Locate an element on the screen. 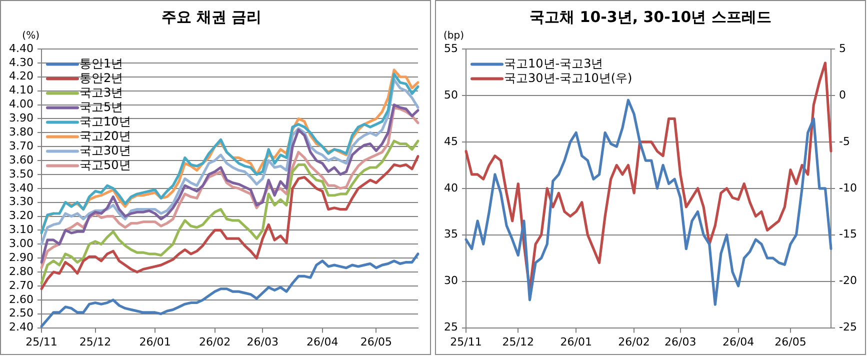  y2-tick-label: -20 is located at coordinates (848, 281).